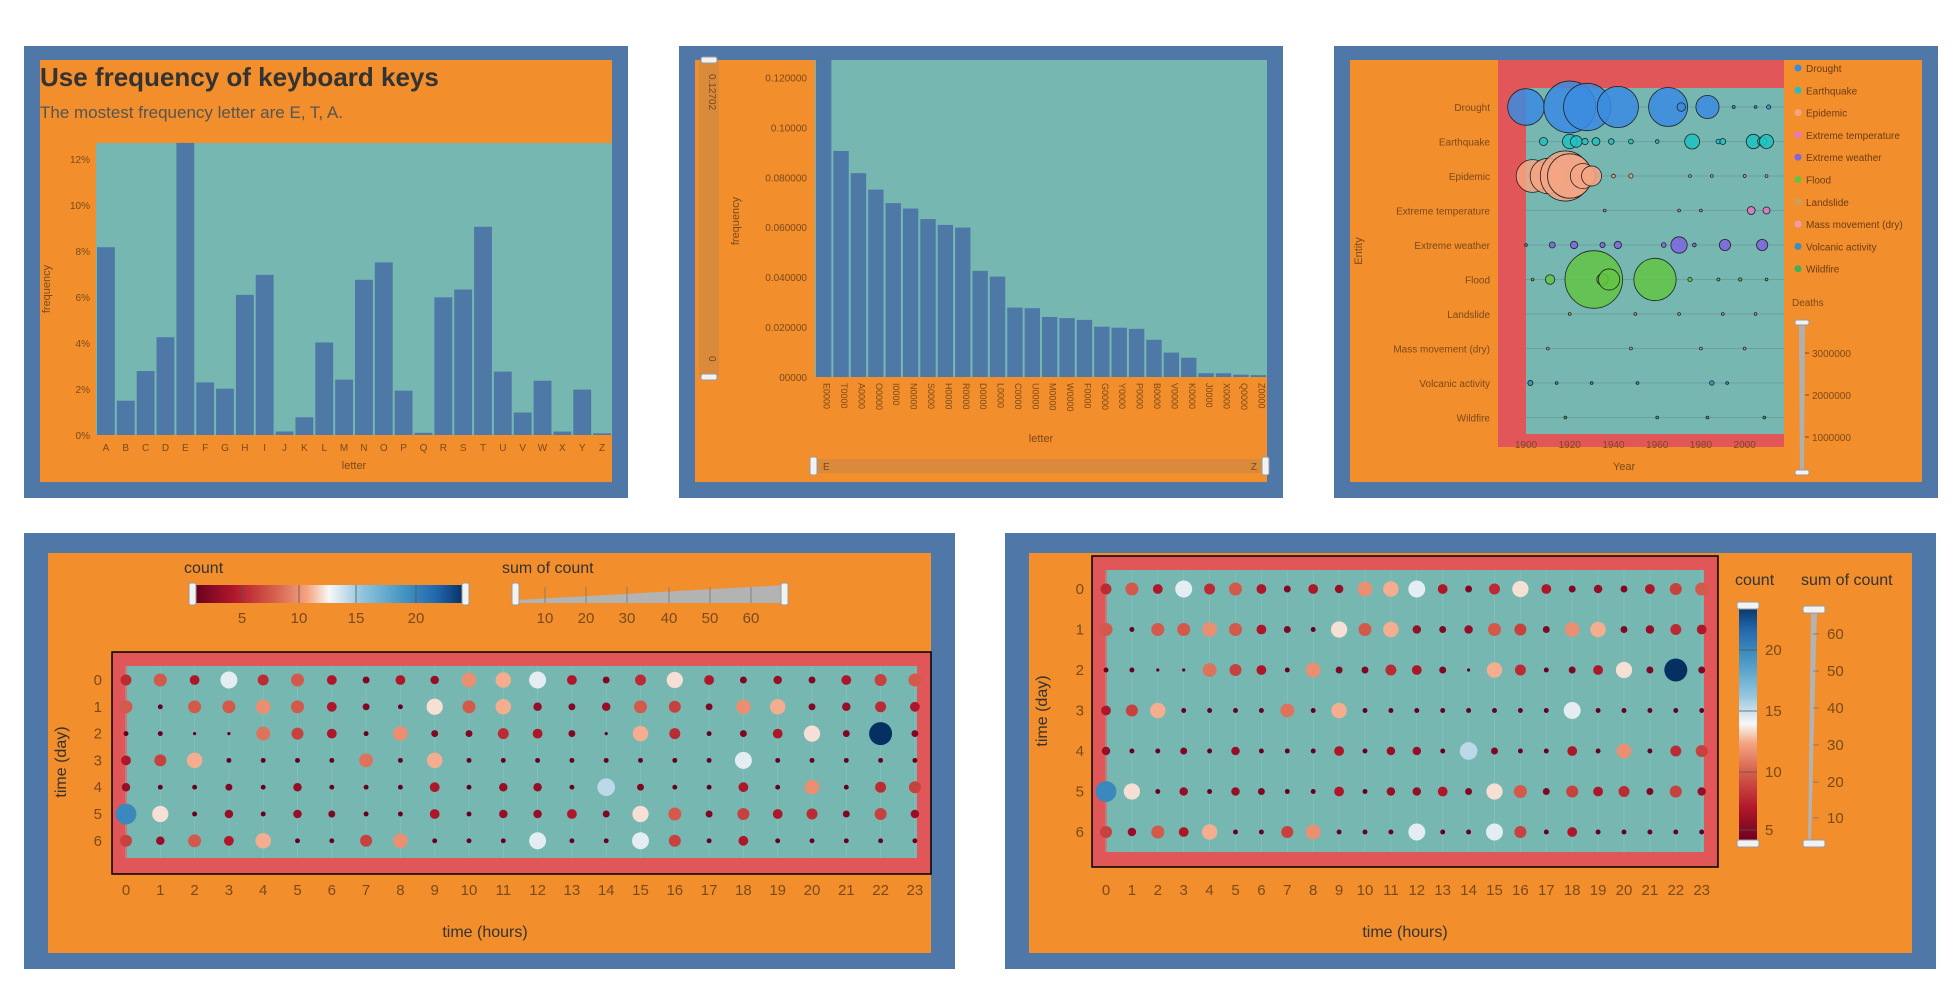 The image size is (1956, 986). I want to click on bar-U, so click(1032, 342).